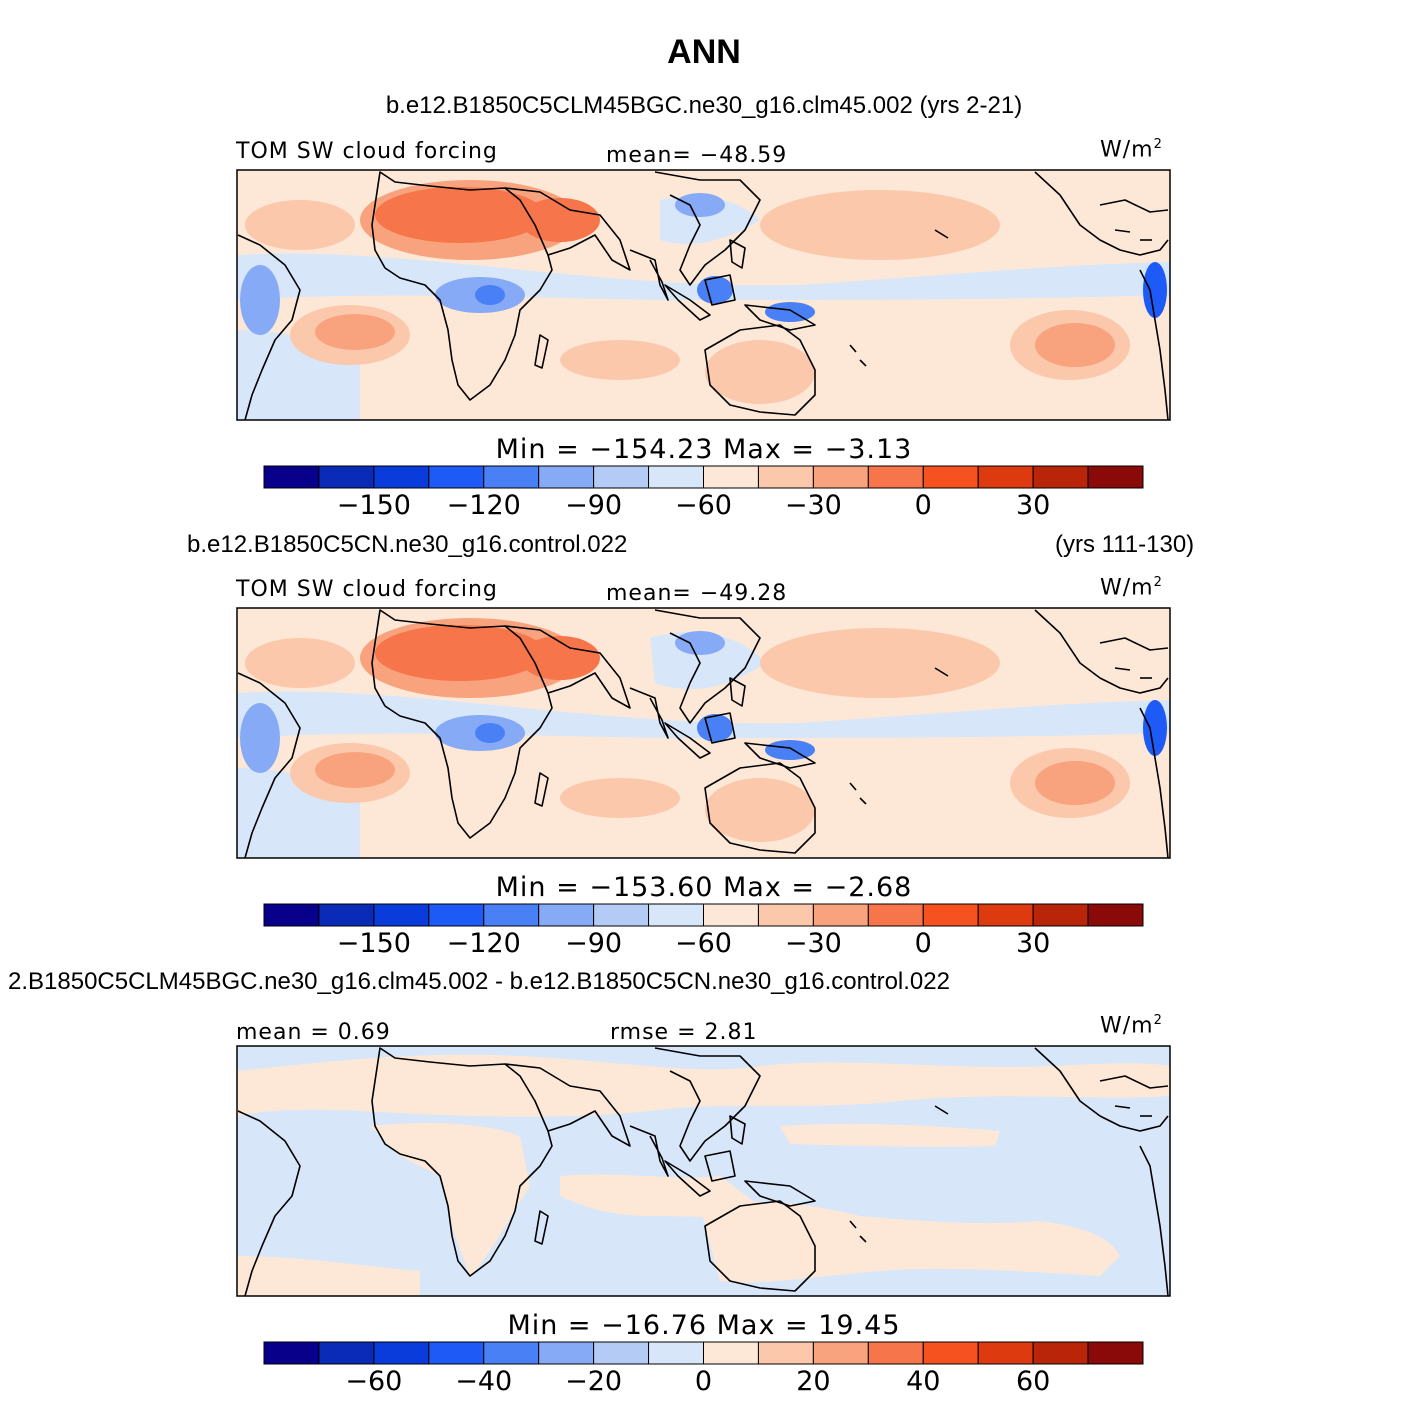 This screenshot has height=1409, width=1408. I want to click on case1-colorbar, so click(703, 477).